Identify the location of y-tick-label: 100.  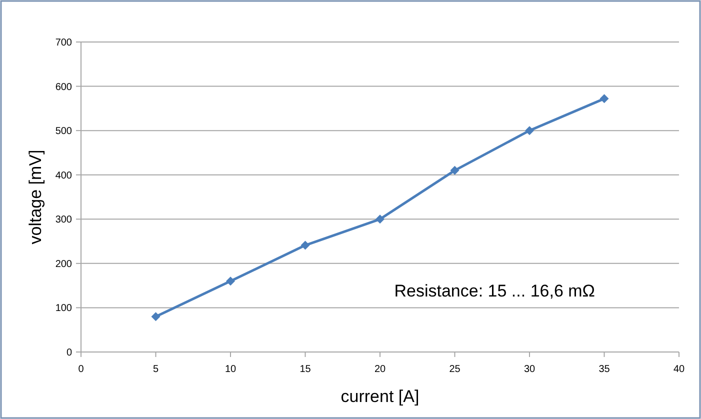
(63, 308).